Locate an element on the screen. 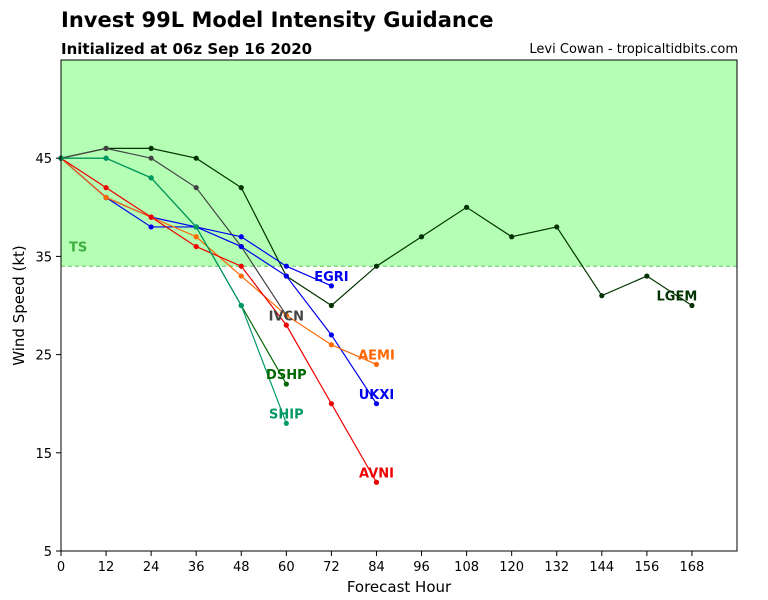 This screenshot has height=600, width=768. series-label-ukxi: UKXI is located at coordinates (377, 395).